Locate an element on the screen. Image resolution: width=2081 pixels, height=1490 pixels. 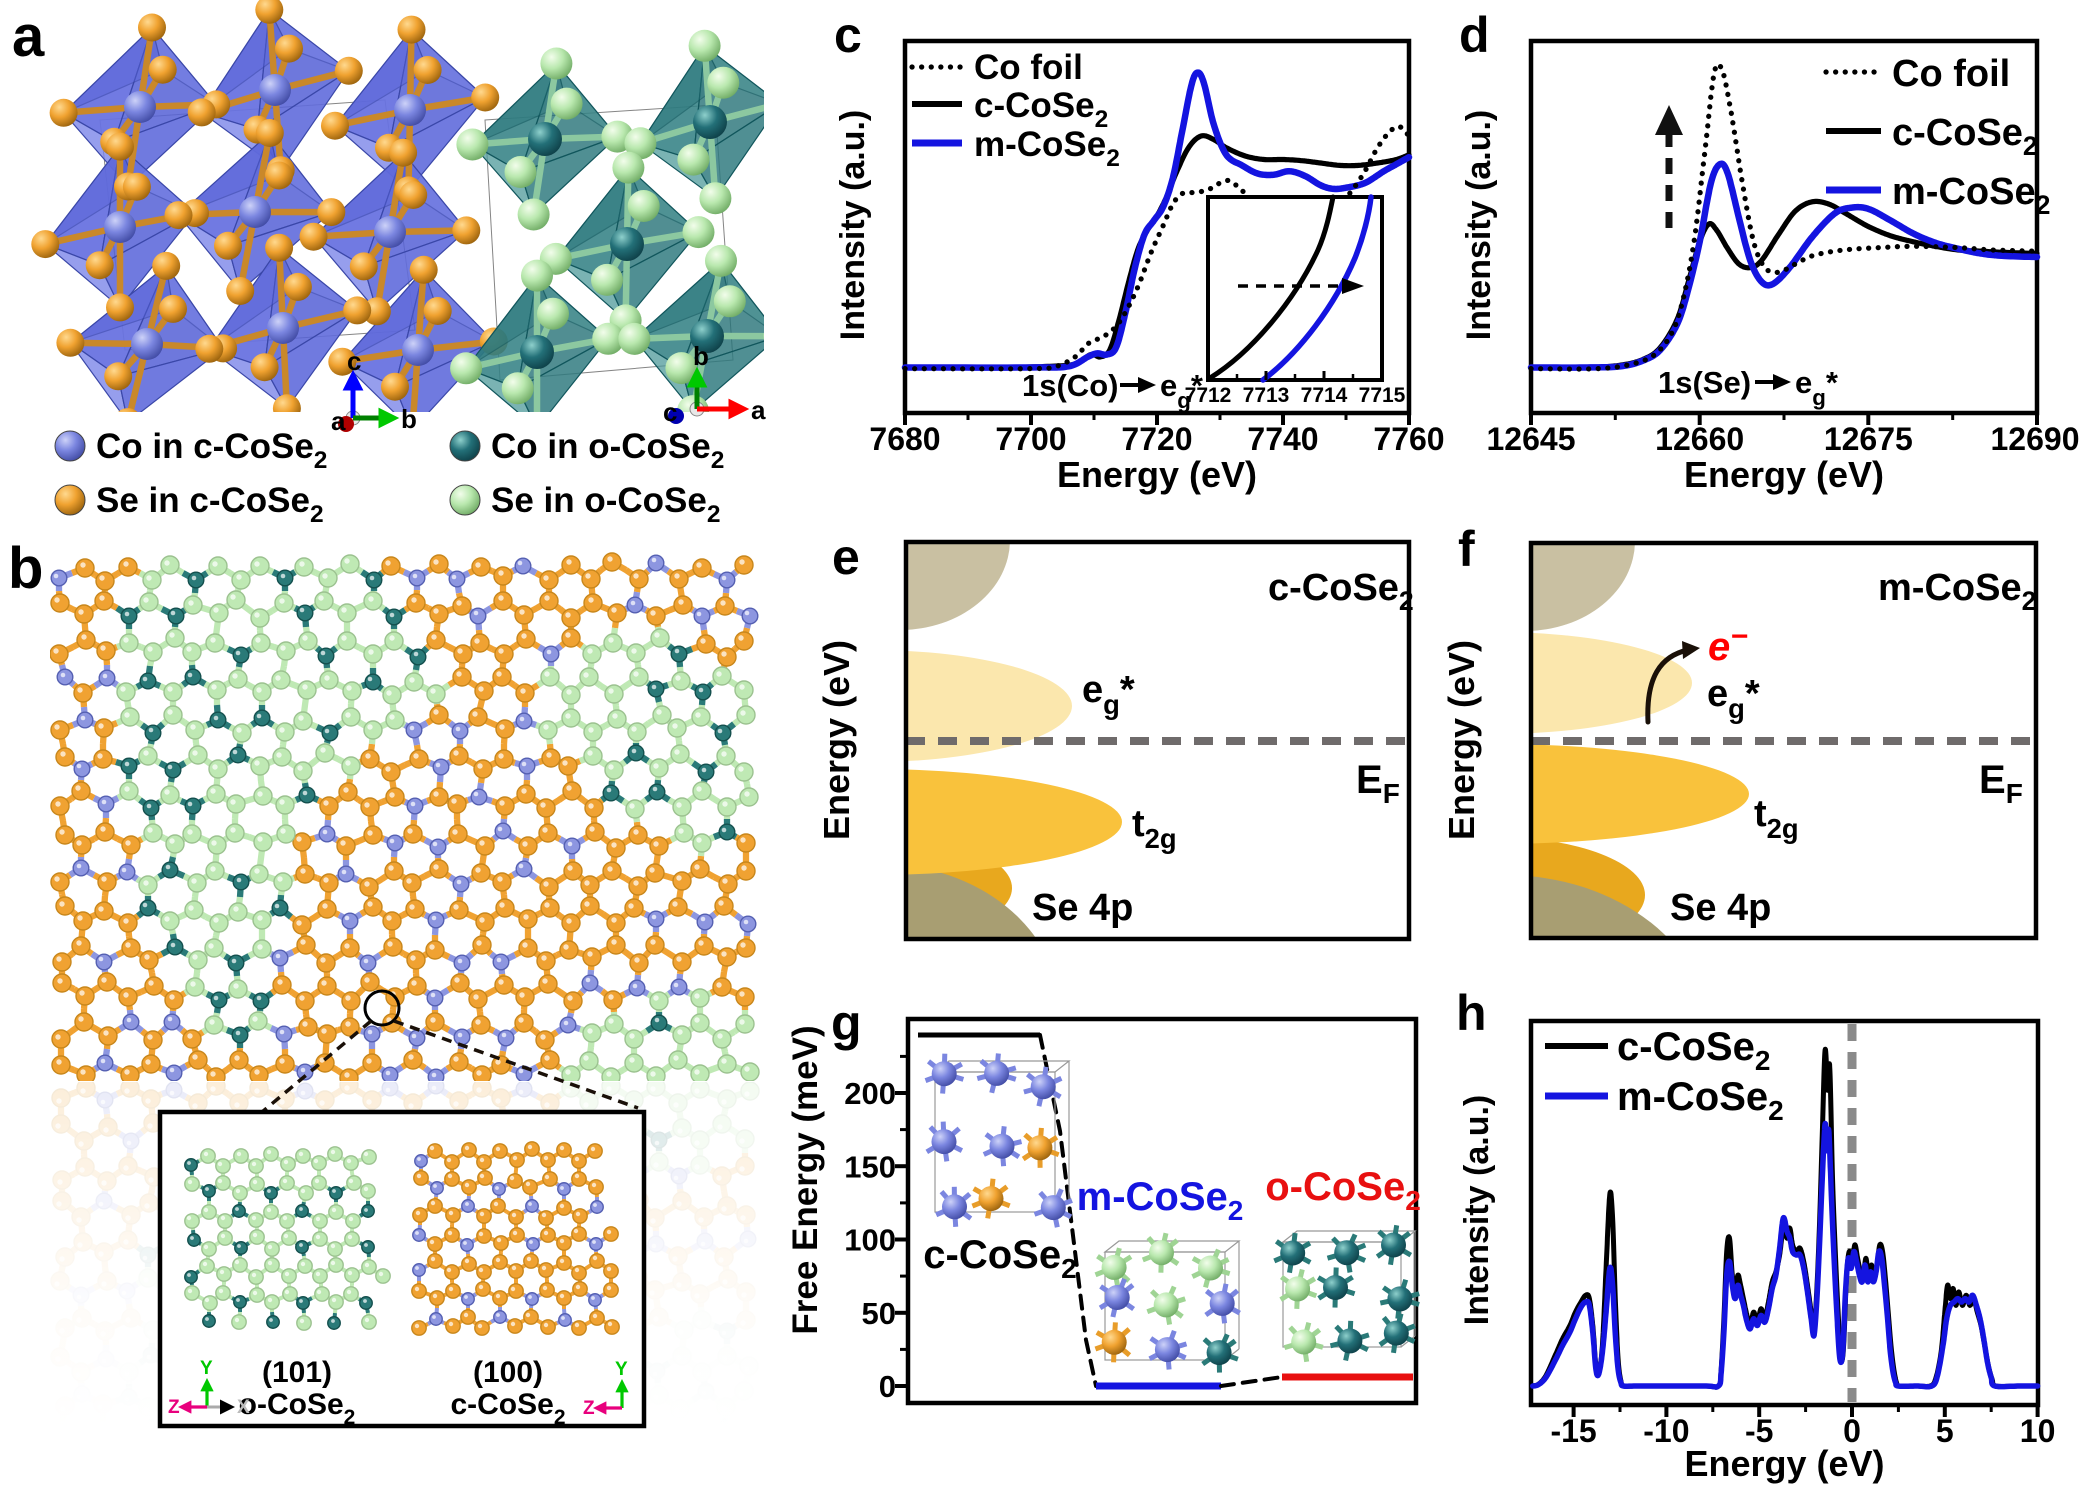
svg-text: 7700 is located at coordinates (1030, 439).